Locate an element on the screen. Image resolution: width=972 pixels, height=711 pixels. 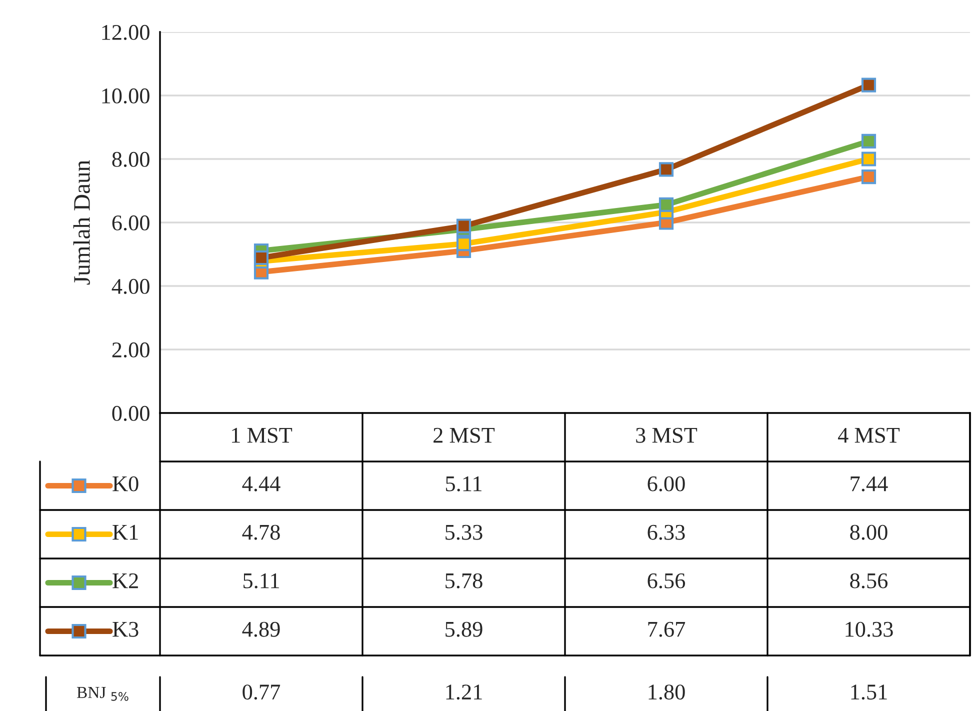
data-label: 7.67 is located at coordinates (667, 629).